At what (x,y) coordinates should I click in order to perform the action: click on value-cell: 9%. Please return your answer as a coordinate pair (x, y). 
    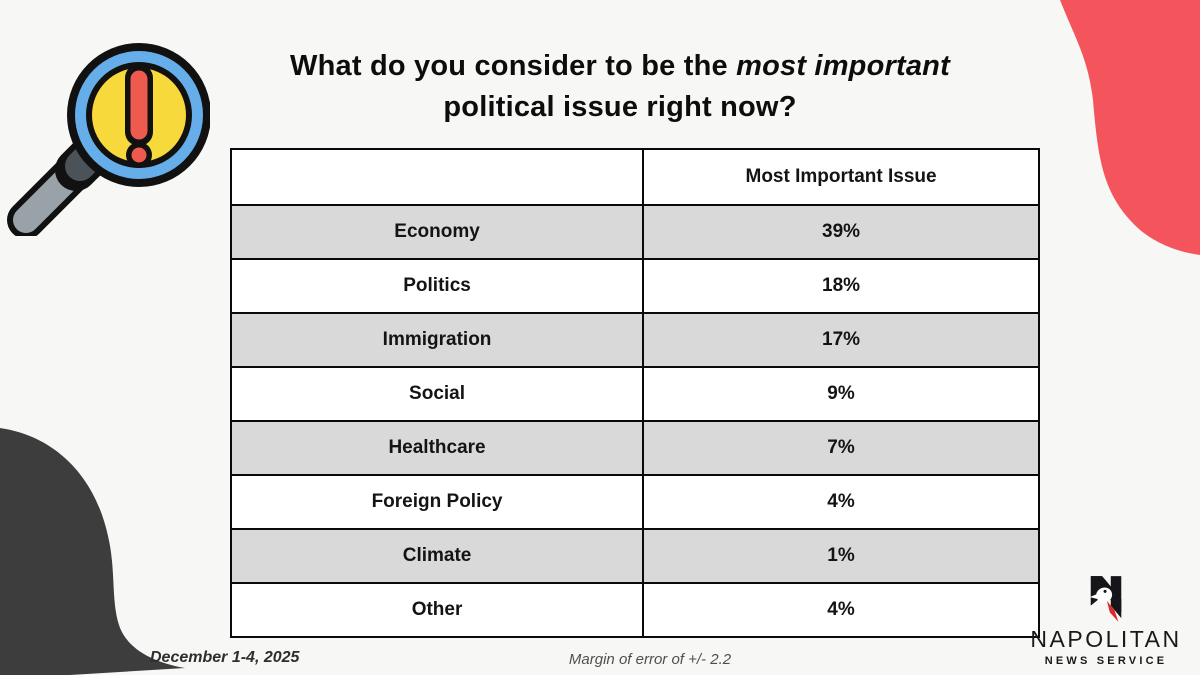
    Looking at the image, I should click on (841, 394).